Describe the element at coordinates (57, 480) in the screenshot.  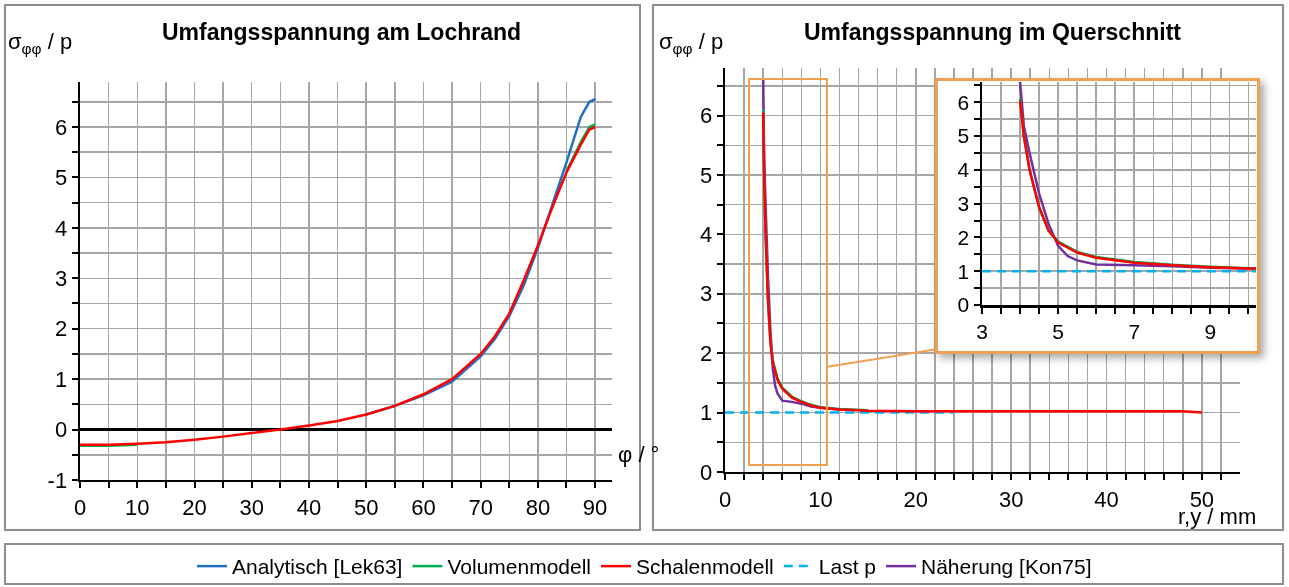
I see `y-tick-label: -1` at that location.